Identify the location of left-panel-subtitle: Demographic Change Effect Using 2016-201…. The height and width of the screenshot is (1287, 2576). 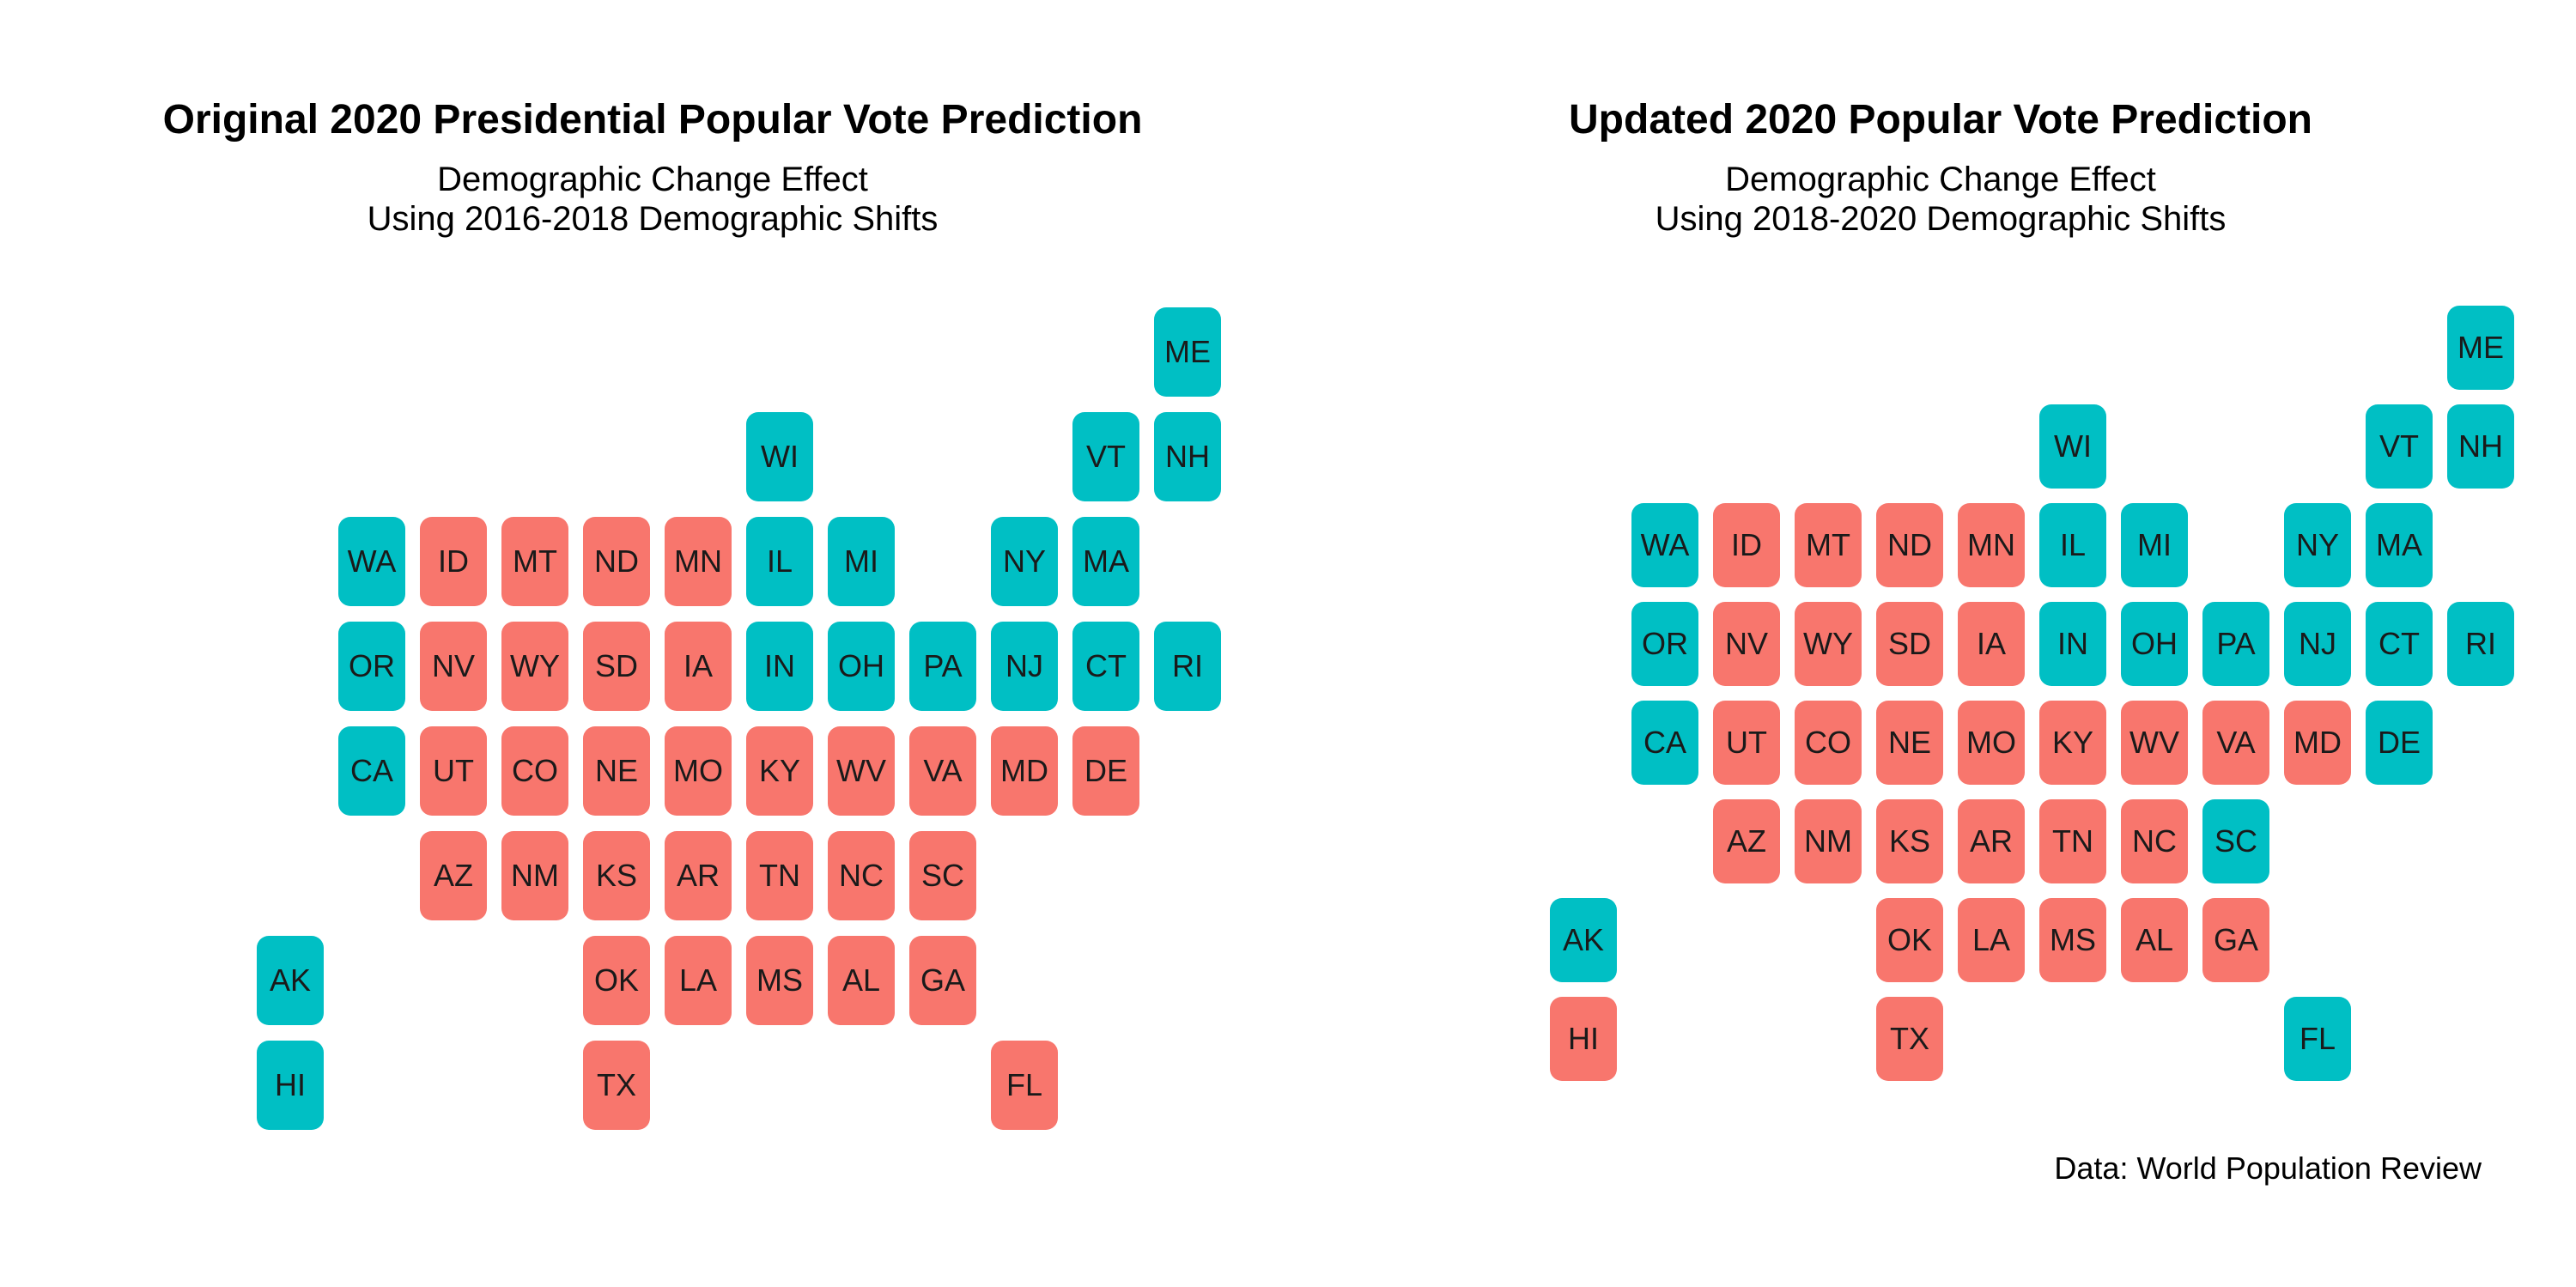
(652, 199).